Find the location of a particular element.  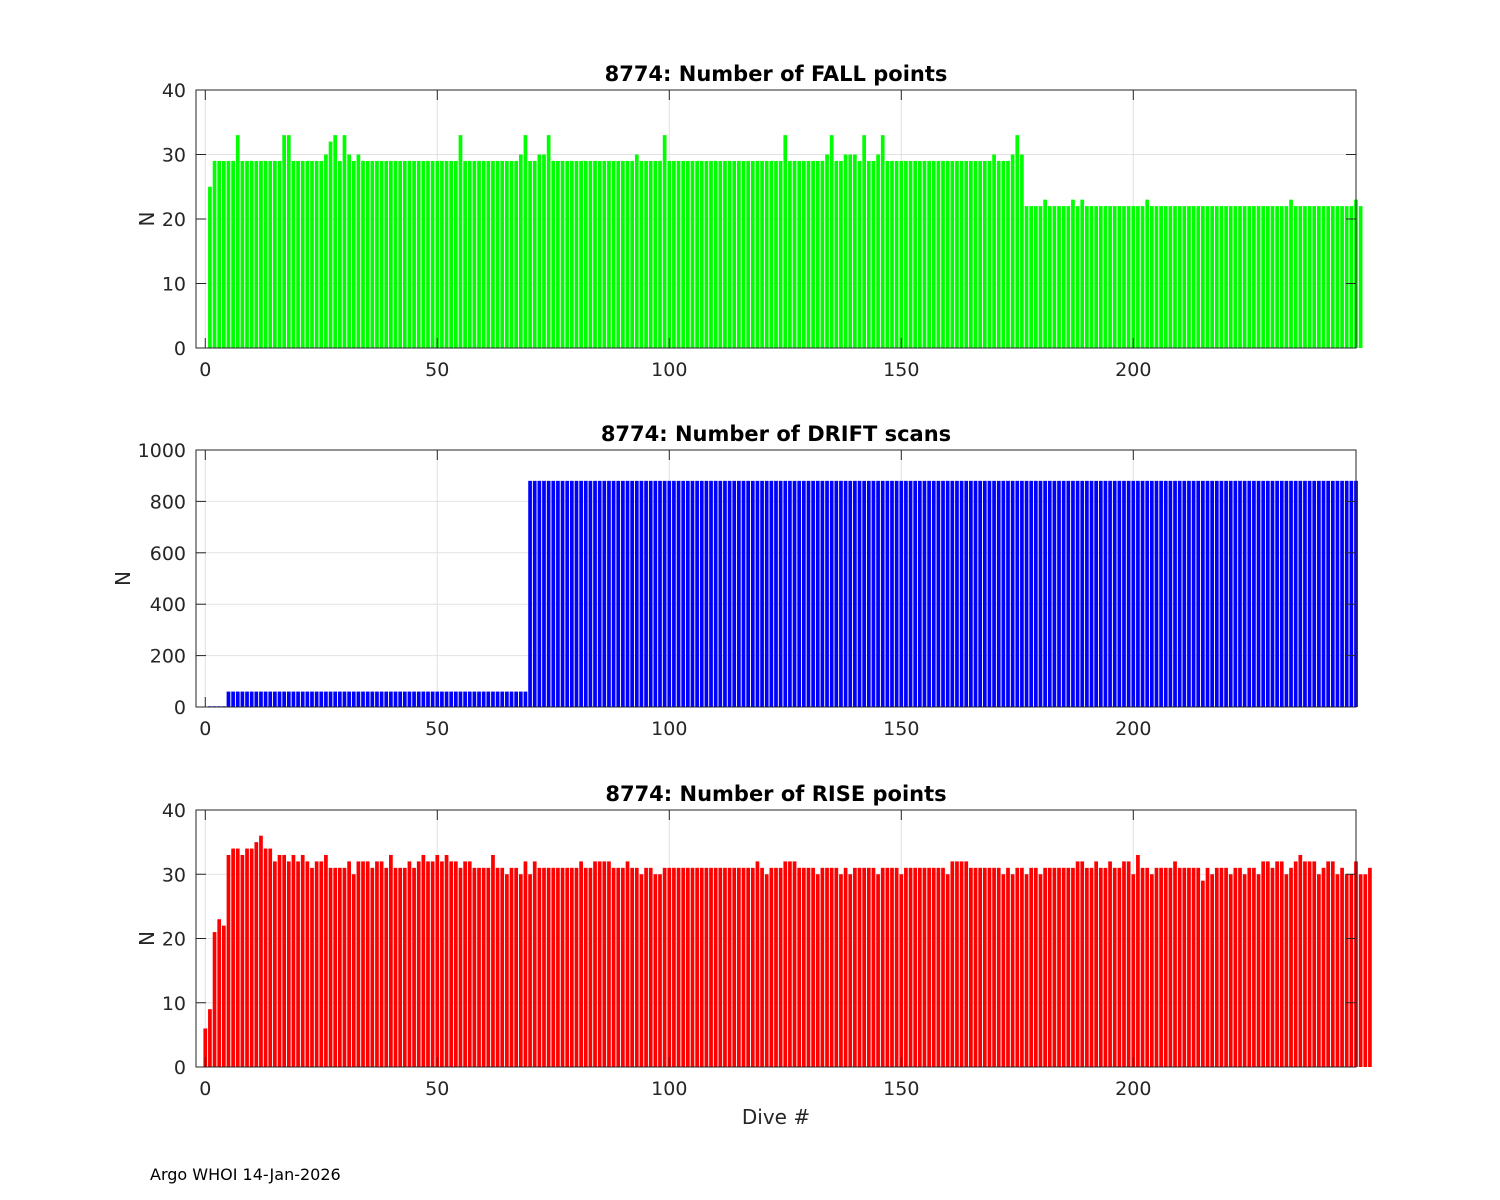

y-tick-label: 0 is located at coordinates (180, 1068).